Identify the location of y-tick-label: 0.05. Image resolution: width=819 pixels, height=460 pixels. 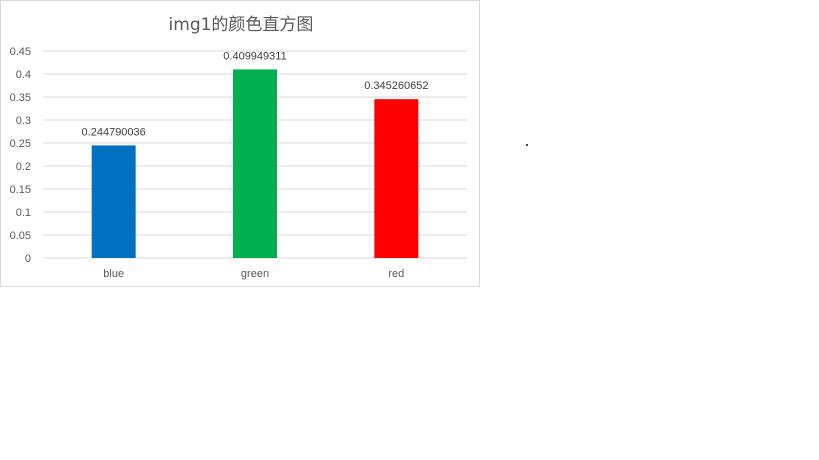
(20, 236).